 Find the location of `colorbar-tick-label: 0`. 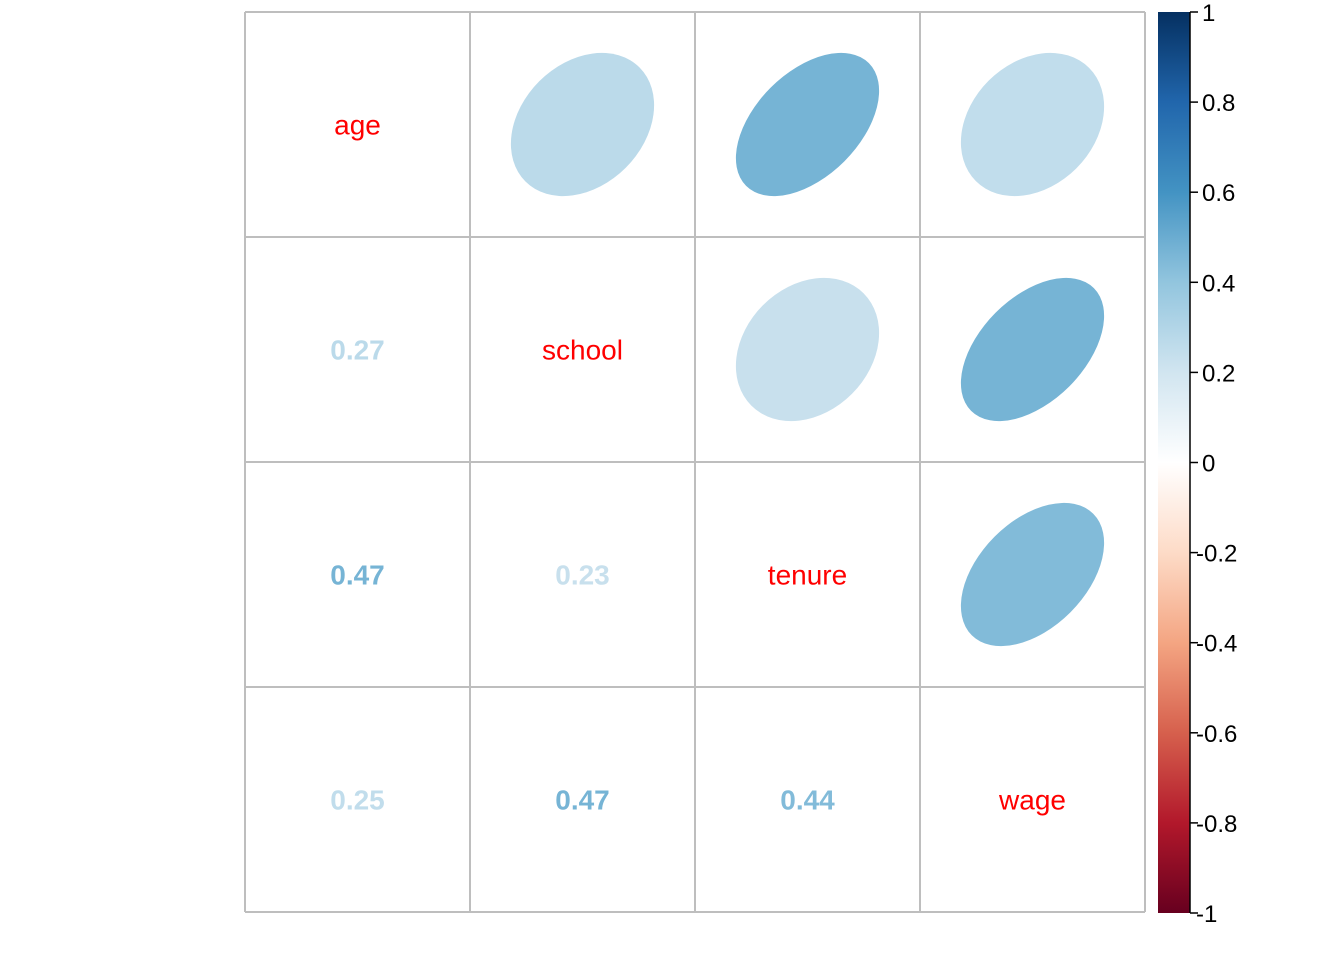

colorbar-tick-label: 0 is located at coordinates (1208, 464).